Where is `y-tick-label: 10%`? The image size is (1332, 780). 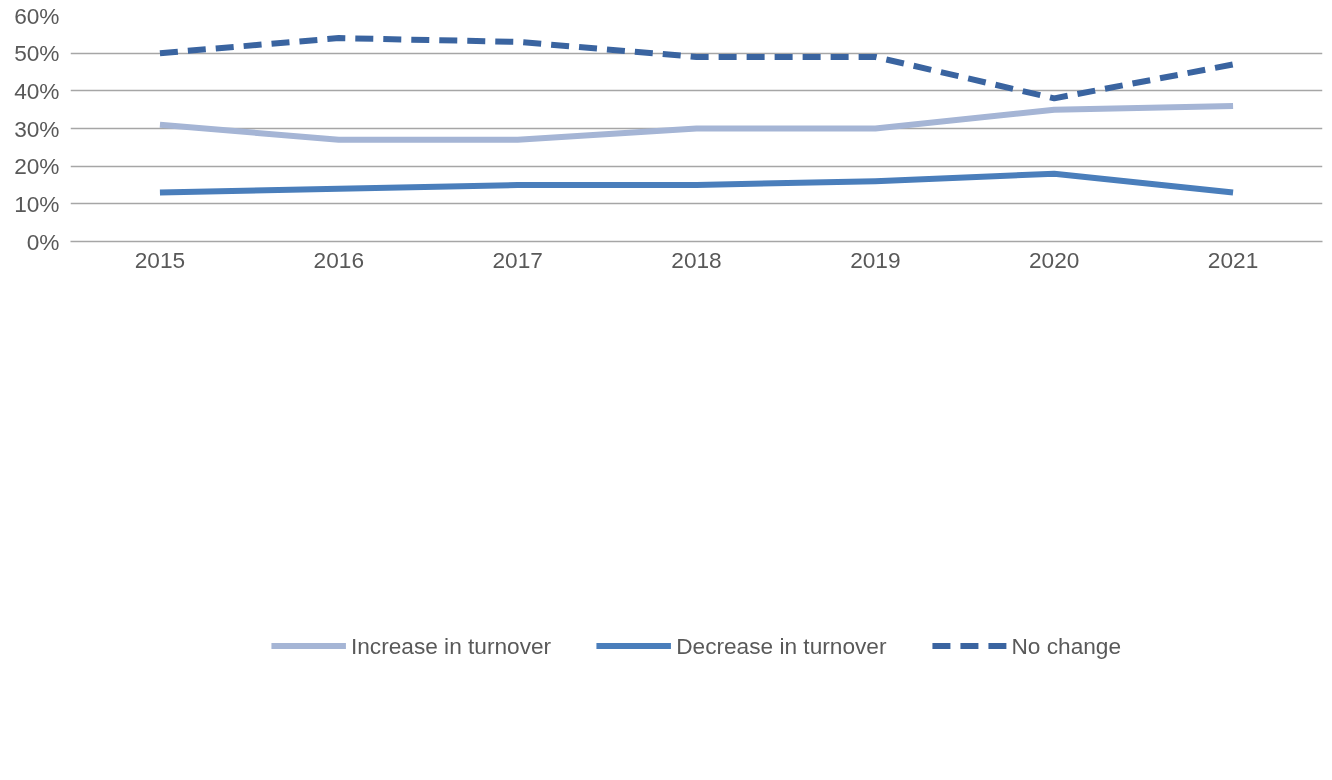 y-tick-label: 10% is located at coordinates (37, 203).